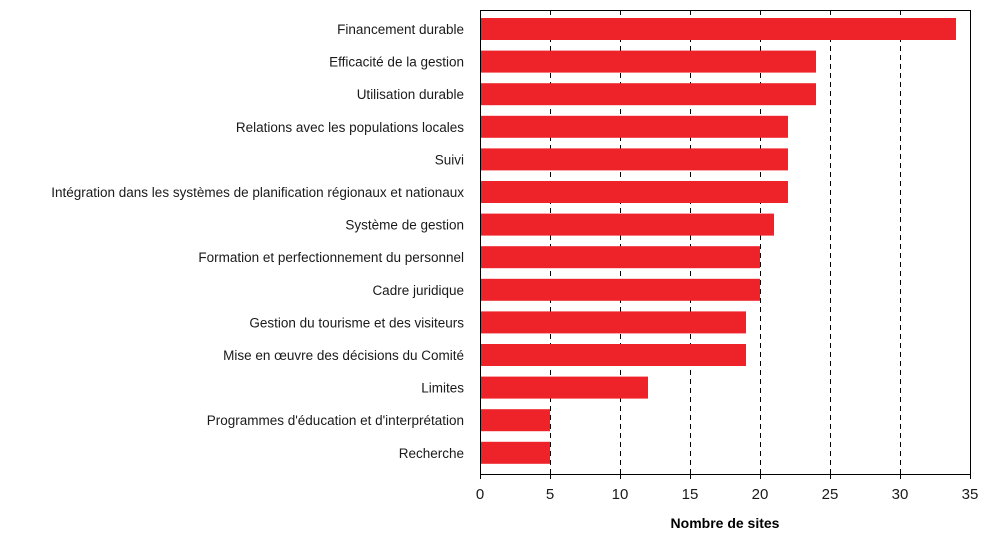 The width and height of the screenshot is (983, 536). I want to click on category-label: Utilisation durable, so click(410, 94).